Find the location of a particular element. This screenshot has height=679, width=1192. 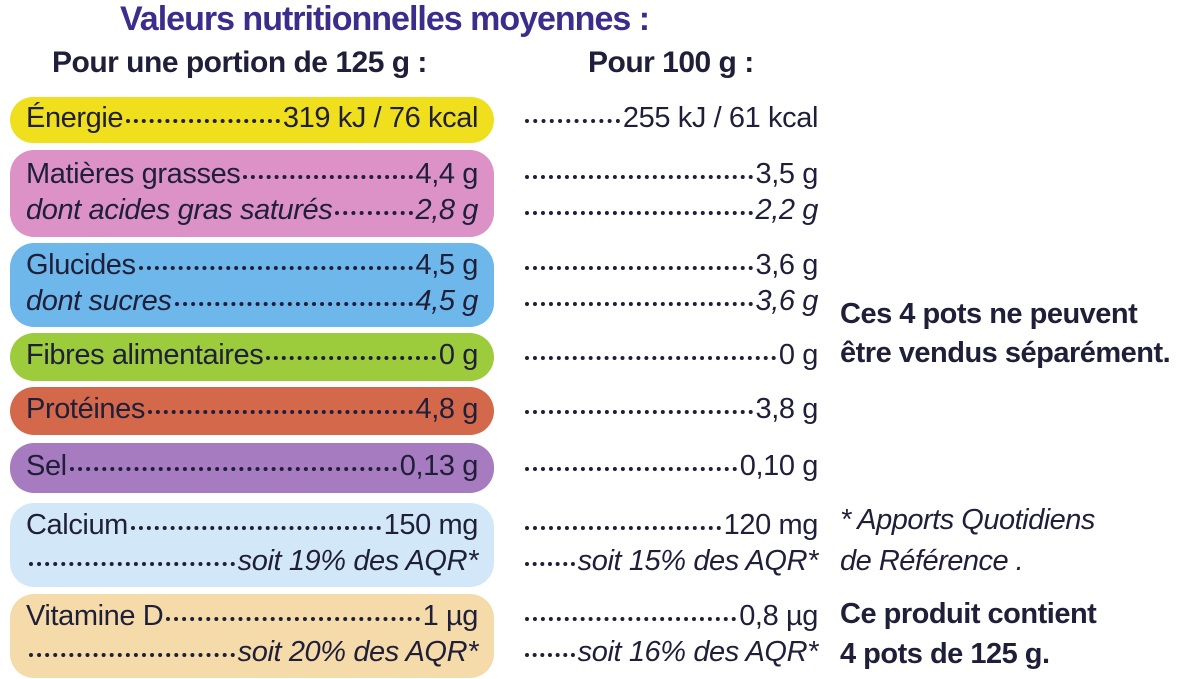

row-per100: 0,8 µg soit 16% des AQR* is located at coordinates (670, 636).